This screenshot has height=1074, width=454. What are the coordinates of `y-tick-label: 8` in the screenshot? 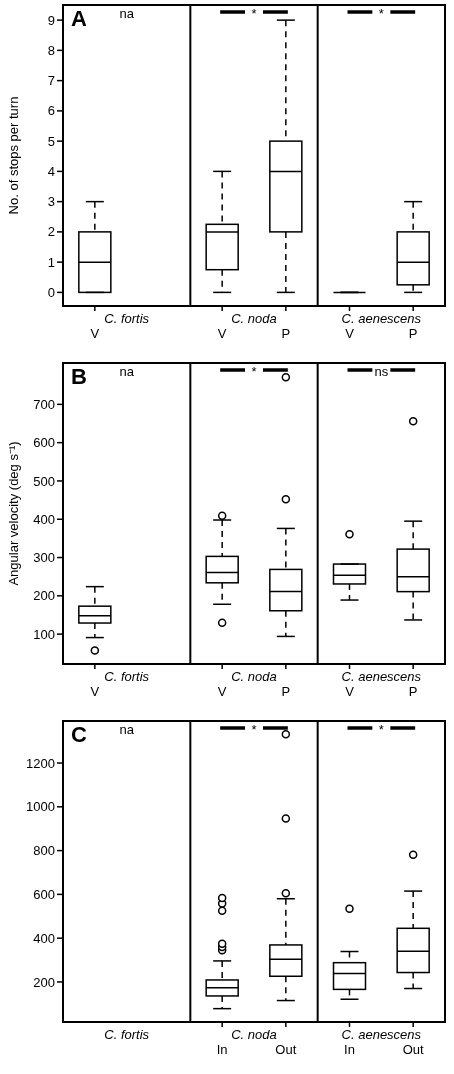 It's located at (51, 50).